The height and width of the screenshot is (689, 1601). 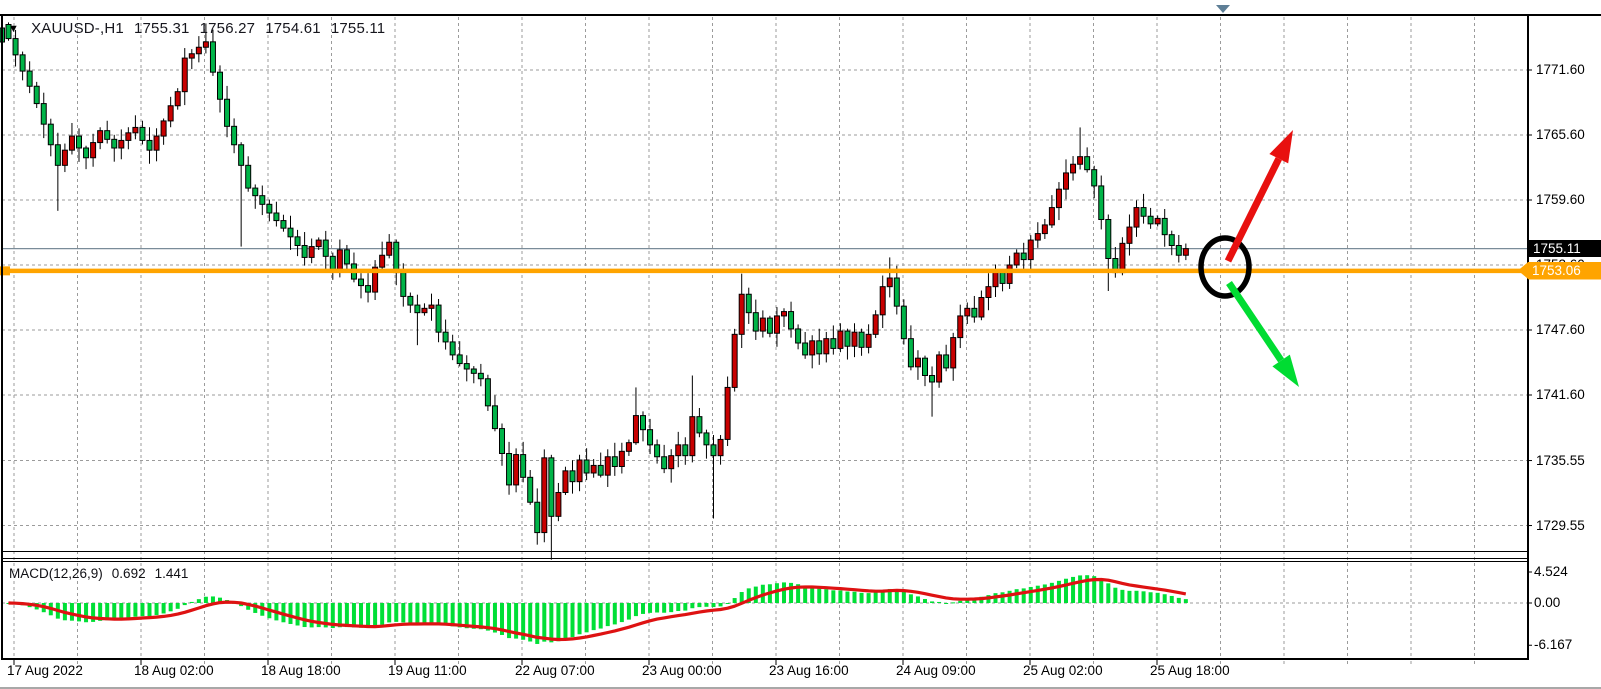 I want to click on time-axis-label: 25 Aug 02:00, so click(x=1063, y=670).